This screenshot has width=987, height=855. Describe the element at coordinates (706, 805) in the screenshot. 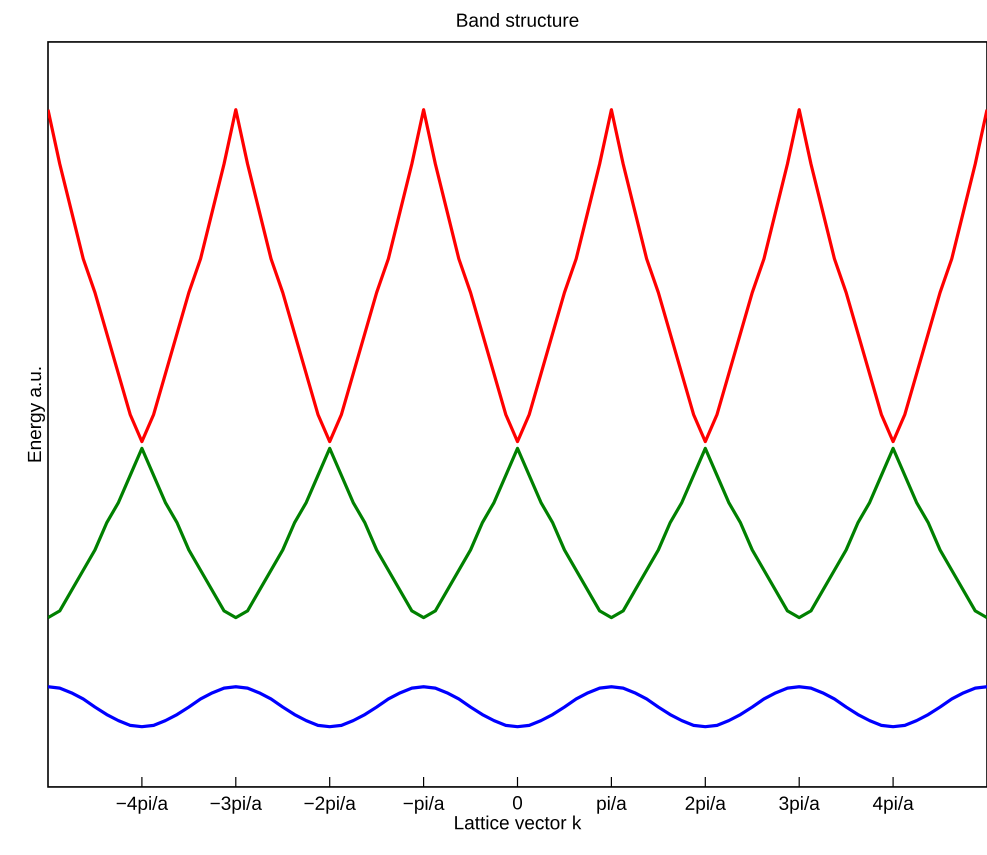

I see `x-tick-label: 2pi/a` at that location.